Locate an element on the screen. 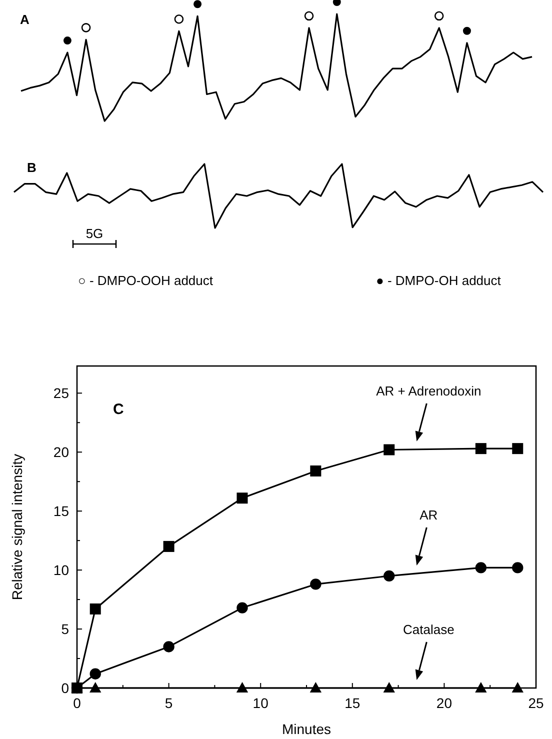  y-axis-title: Relative signal intensity is located at coordinates (17, 527).